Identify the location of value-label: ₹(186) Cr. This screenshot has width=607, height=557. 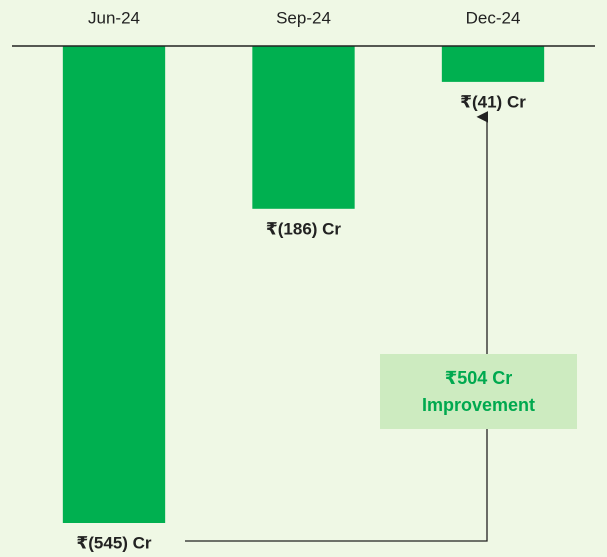
(304, 228).